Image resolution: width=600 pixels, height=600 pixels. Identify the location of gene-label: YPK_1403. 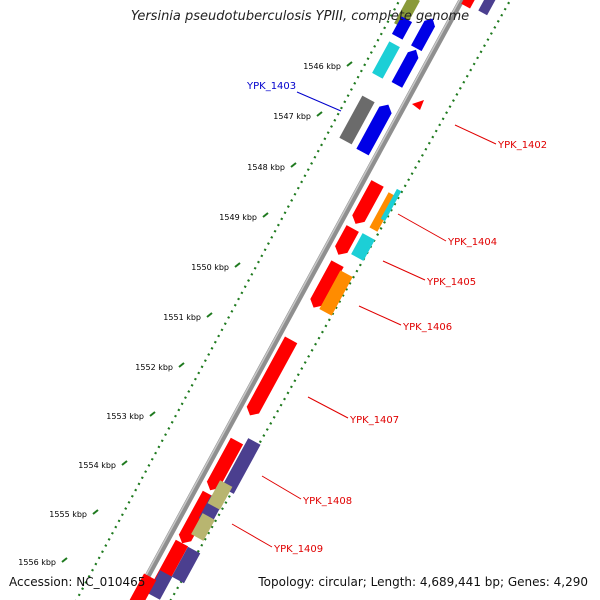
(271, 86).